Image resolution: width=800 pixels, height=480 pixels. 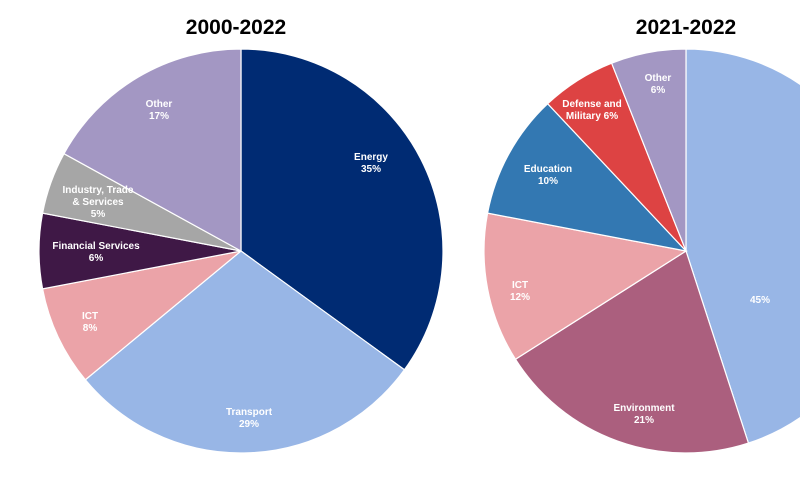 I want to click on slice-label: Defense and Military 6%, so click(x=591, y=110).